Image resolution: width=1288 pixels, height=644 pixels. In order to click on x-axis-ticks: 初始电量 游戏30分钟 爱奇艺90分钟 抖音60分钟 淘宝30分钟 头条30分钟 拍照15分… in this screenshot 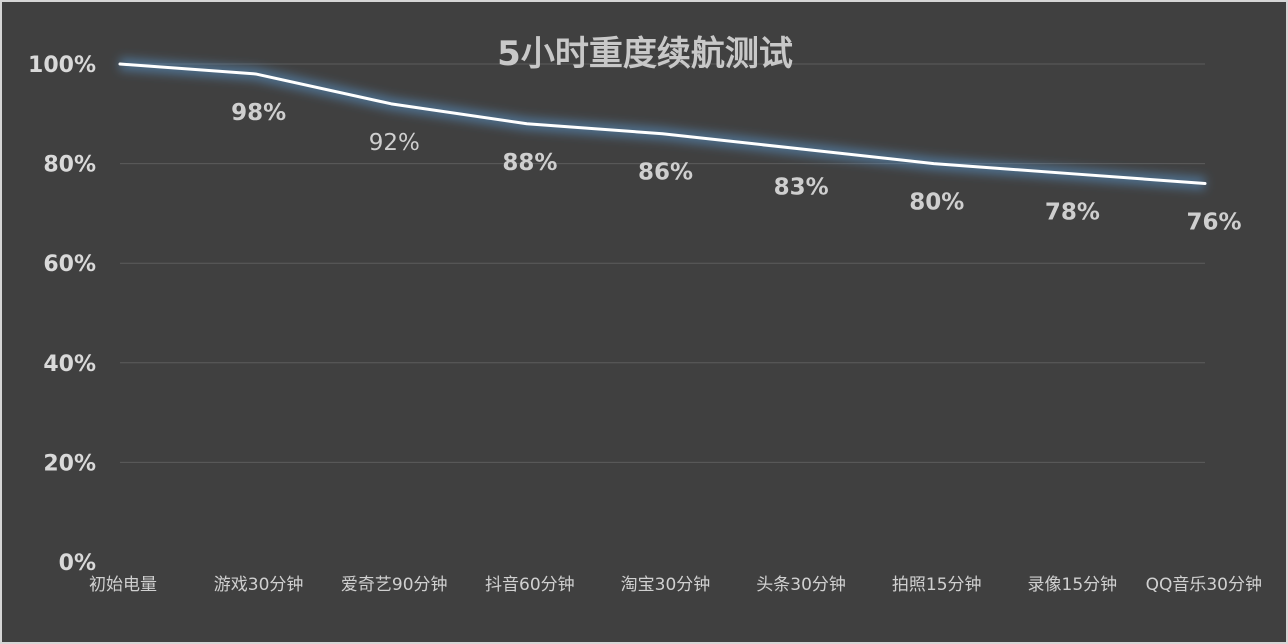, I will do `click(675, 585)`.